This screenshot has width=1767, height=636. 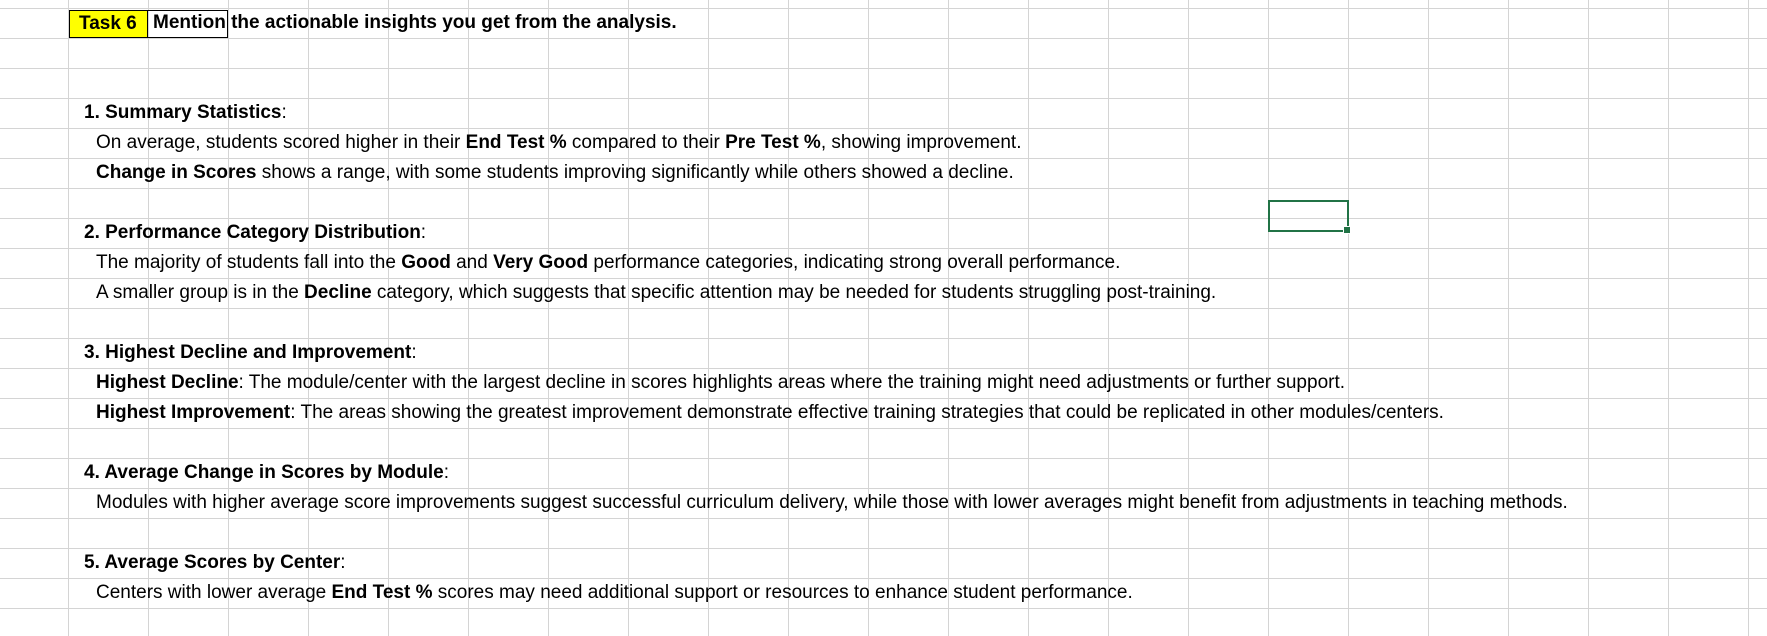 I want to click on section-heading: 4. Average Change in Scores by Module:, so click(x=266, y=472).